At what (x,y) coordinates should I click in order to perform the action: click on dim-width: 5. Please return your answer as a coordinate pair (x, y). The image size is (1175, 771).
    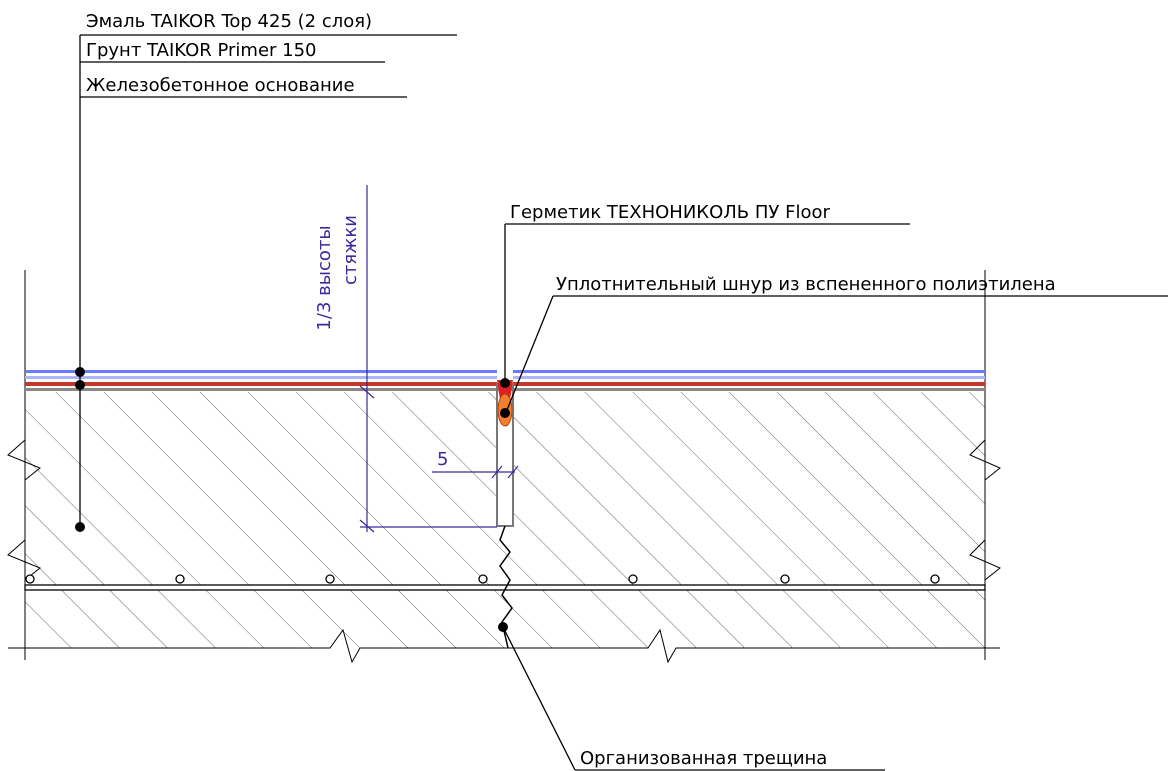
    Looking at the image, I should click on (442, 459).